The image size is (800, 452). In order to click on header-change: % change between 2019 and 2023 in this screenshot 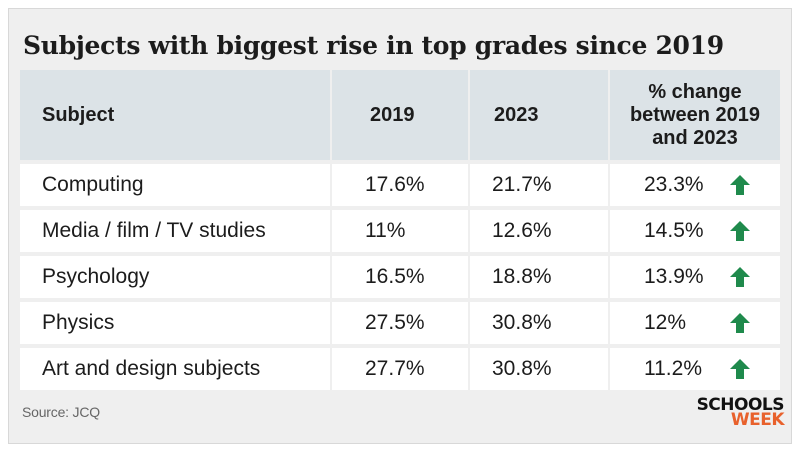, I will do `click(695, 115)`.